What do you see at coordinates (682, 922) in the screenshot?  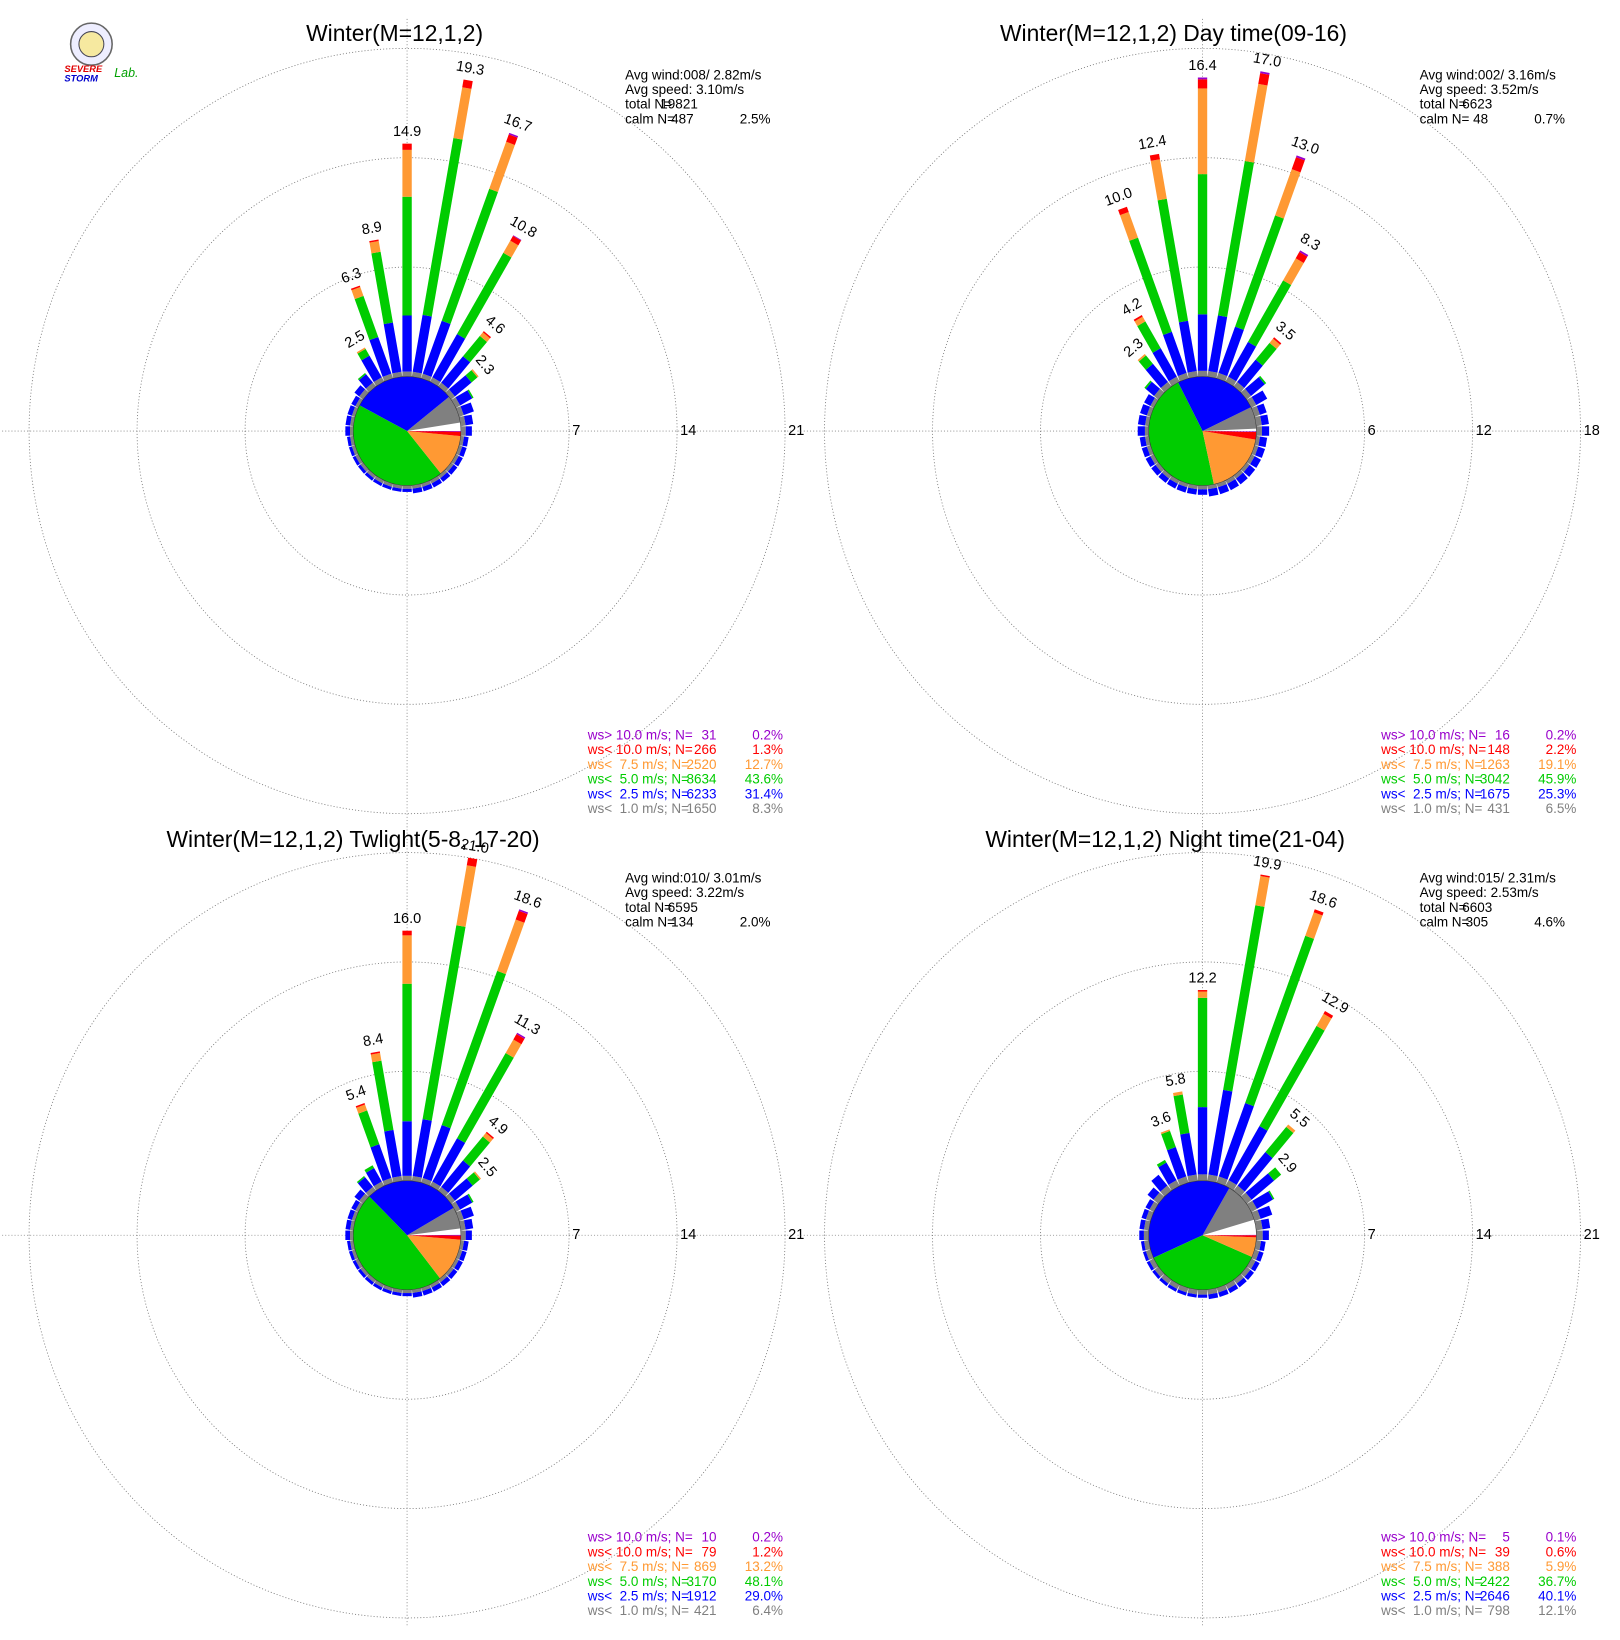 I see `stat-value: 134` at bounding box center [682, 922].